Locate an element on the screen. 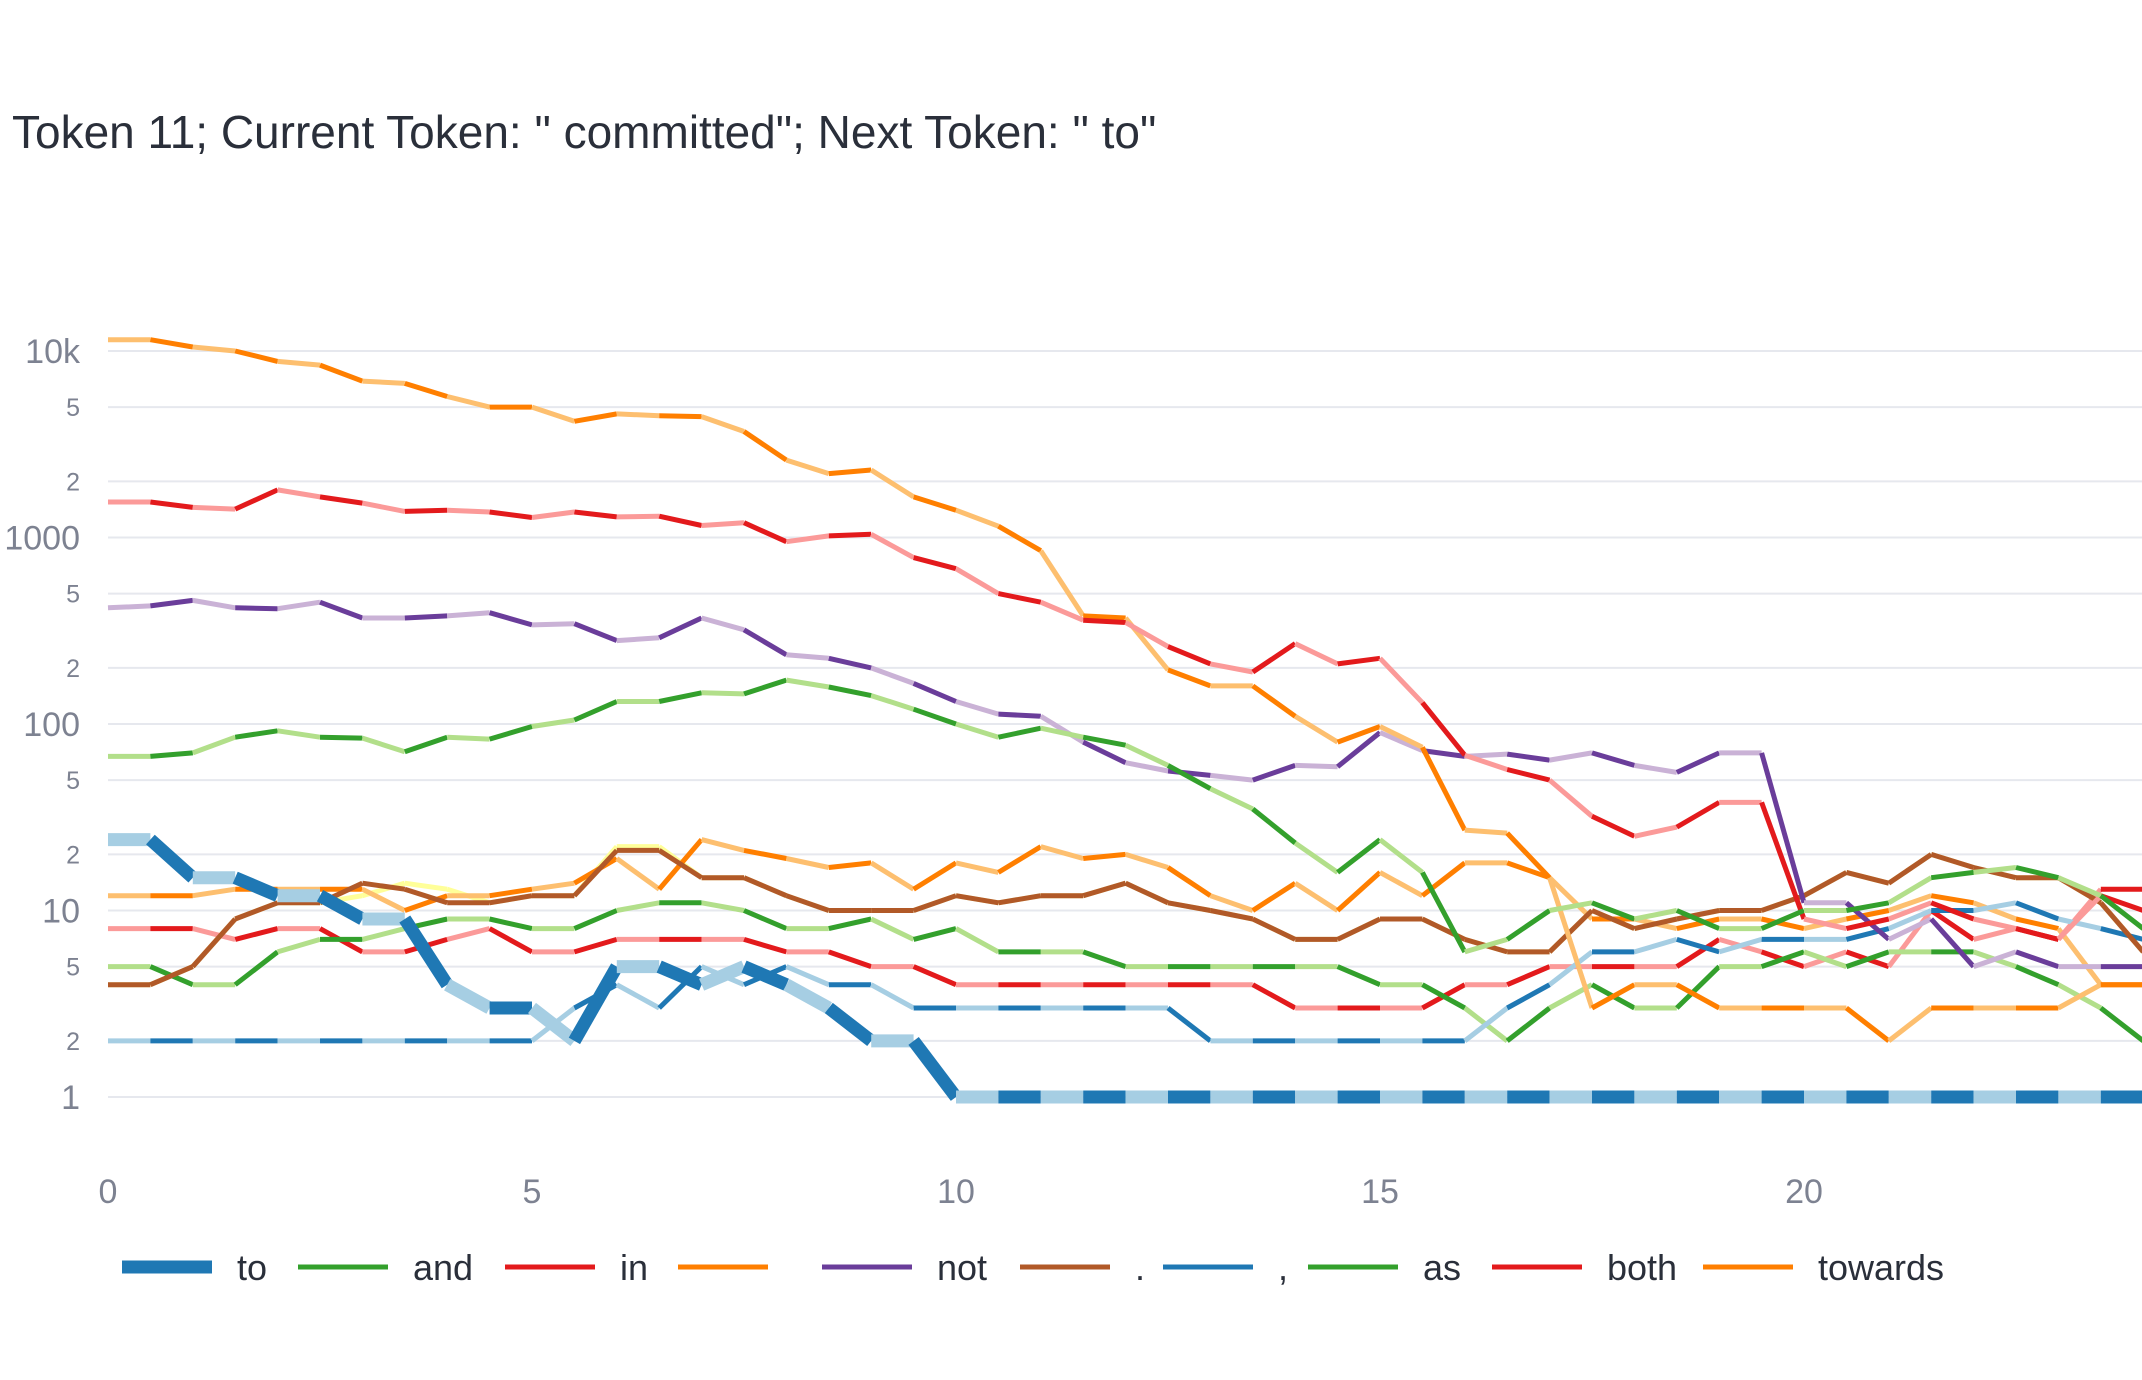  legend-label: as is located at coordinates (1442, 1267).